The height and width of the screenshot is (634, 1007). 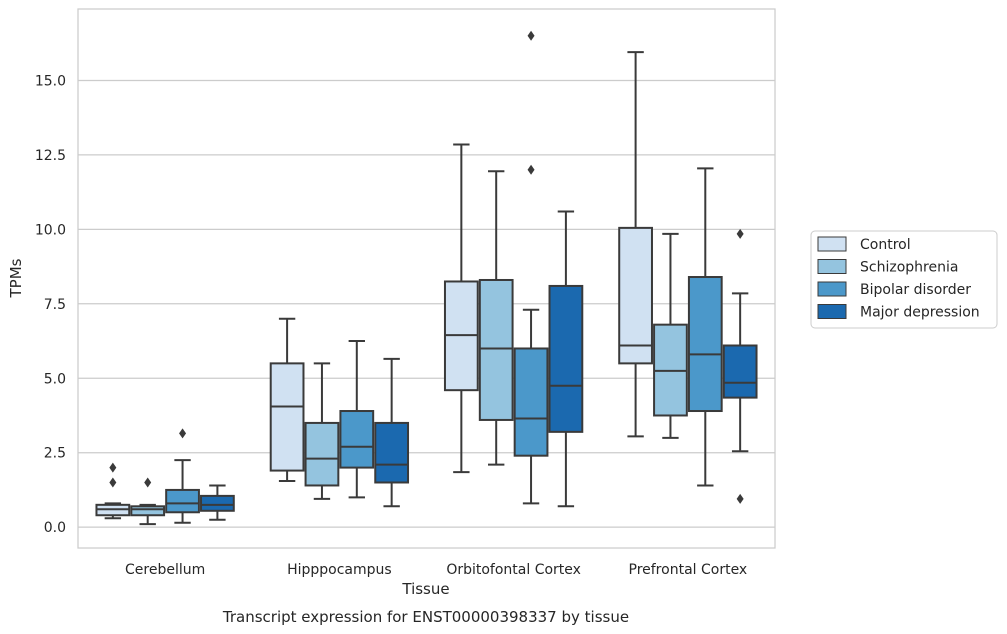 I want to click on legend-label: Bipolar disorder, so click(x=915, y=290).